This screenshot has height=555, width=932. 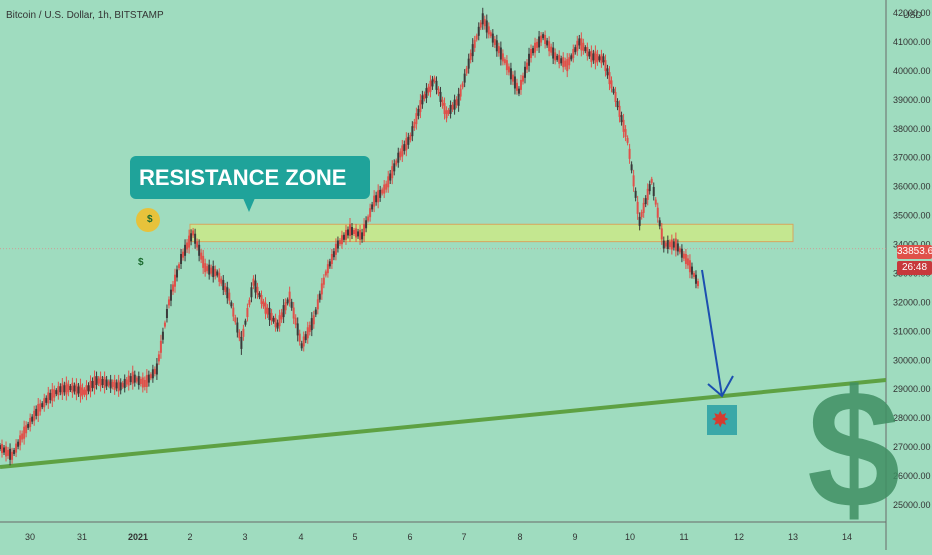 I want to click on x-tick-label: 7, so click(x=463, y=537).